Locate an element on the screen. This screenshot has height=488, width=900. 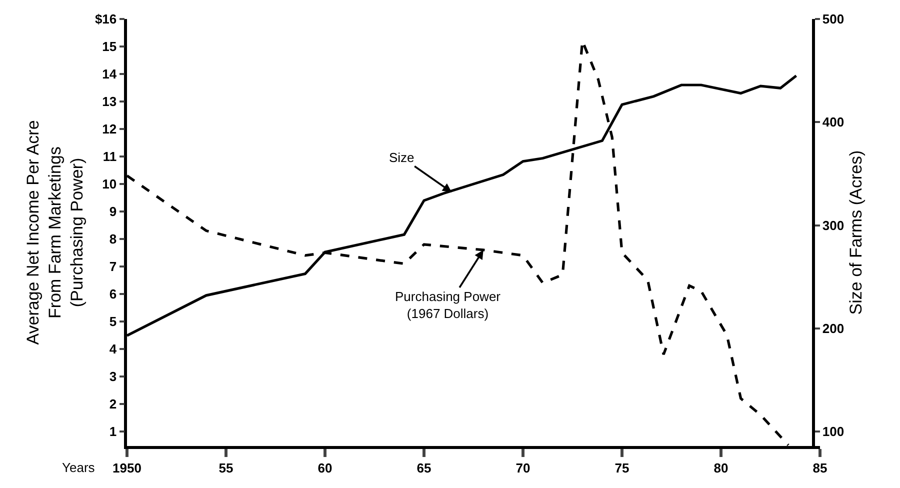
x-tick-label: 60 is located at coordinates (325, 468).